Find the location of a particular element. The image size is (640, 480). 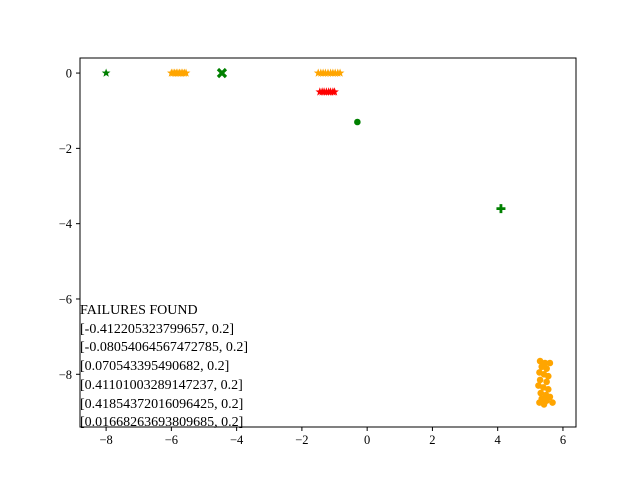

y-tick-label: −6 is located at coordinates (65, 299).